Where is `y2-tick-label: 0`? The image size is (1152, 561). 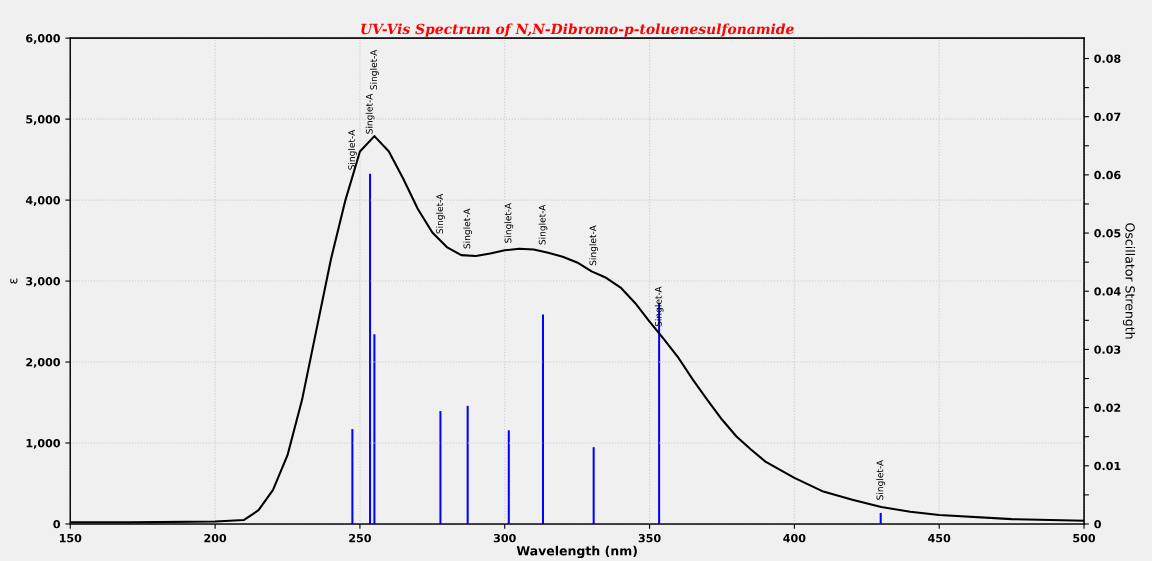
y2-tick-label: 0 is located at coordinates (1097, 524).